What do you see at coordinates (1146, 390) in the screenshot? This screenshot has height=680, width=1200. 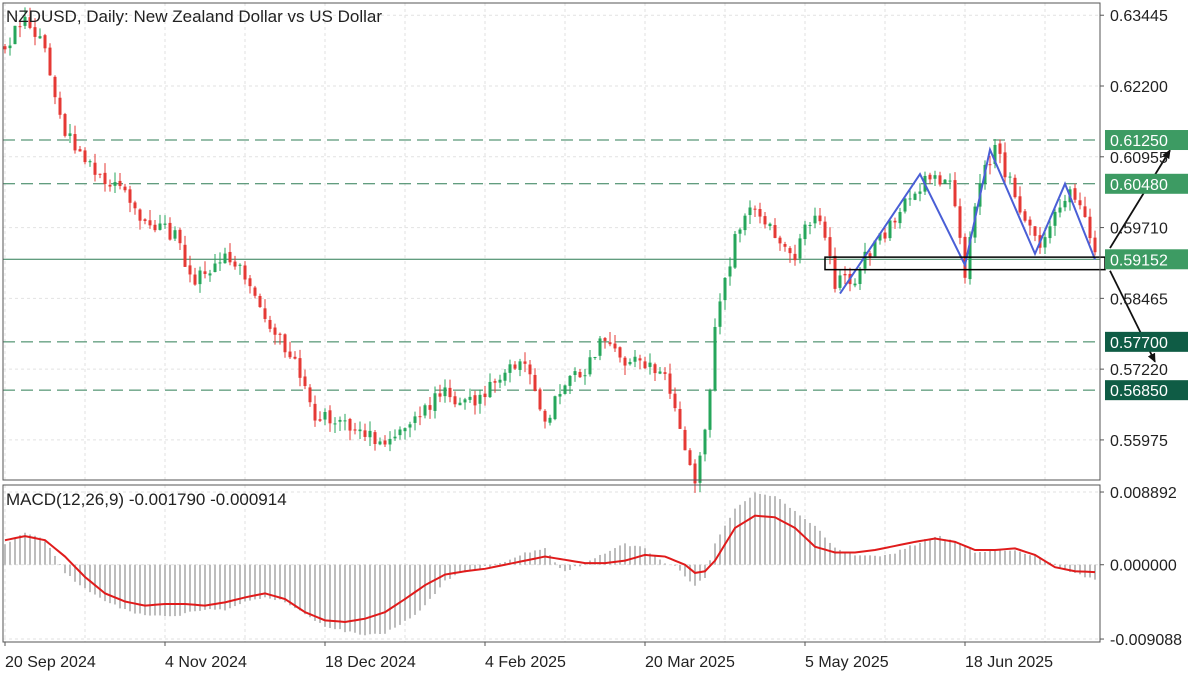 I see `level-badge` at bounding box center [1146, 390].